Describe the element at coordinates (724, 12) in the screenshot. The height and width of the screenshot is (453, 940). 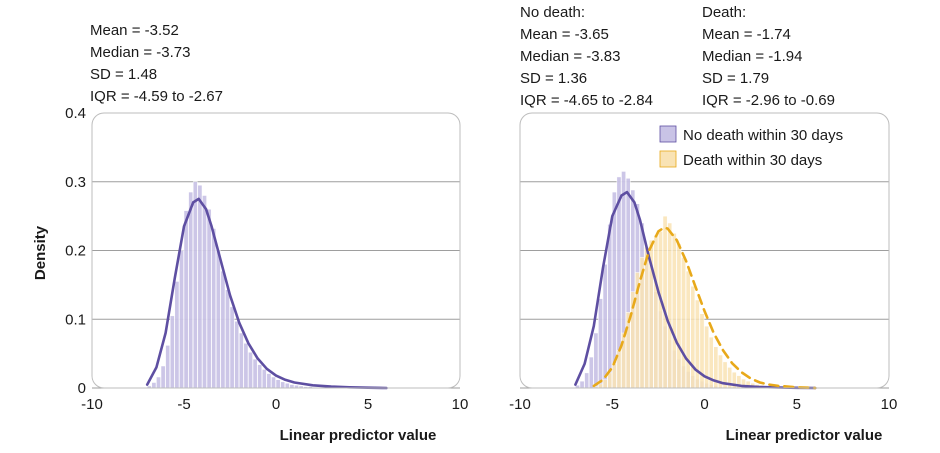
I see `right-stat-death-header: Death:` at that location.